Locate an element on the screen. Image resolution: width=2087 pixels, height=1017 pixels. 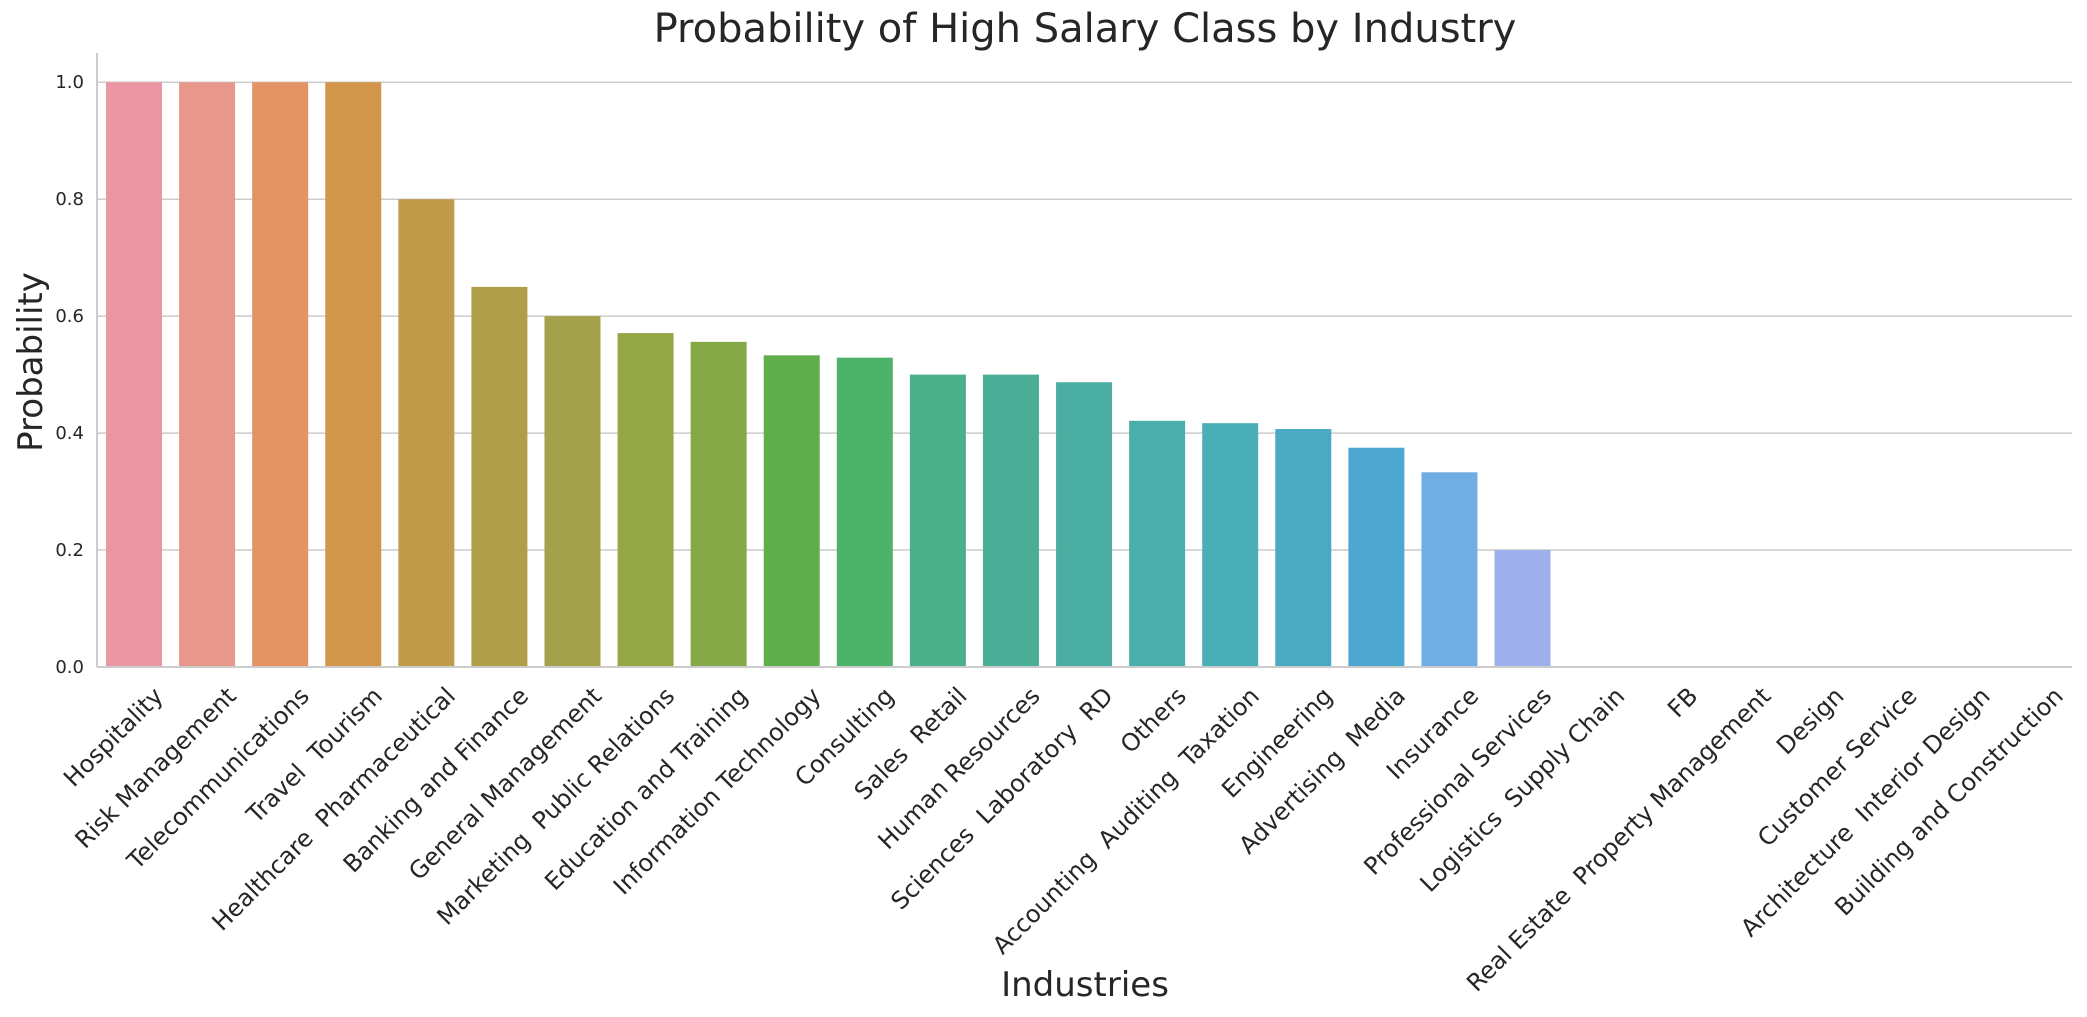
x-axis-label: Industries is located at coordinates (1085, 985).